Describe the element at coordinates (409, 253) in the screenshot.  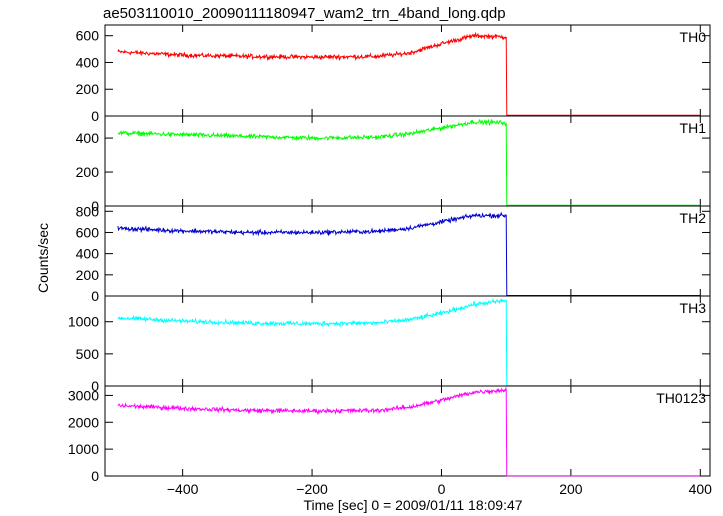
I see `series-line-th2` at that location.